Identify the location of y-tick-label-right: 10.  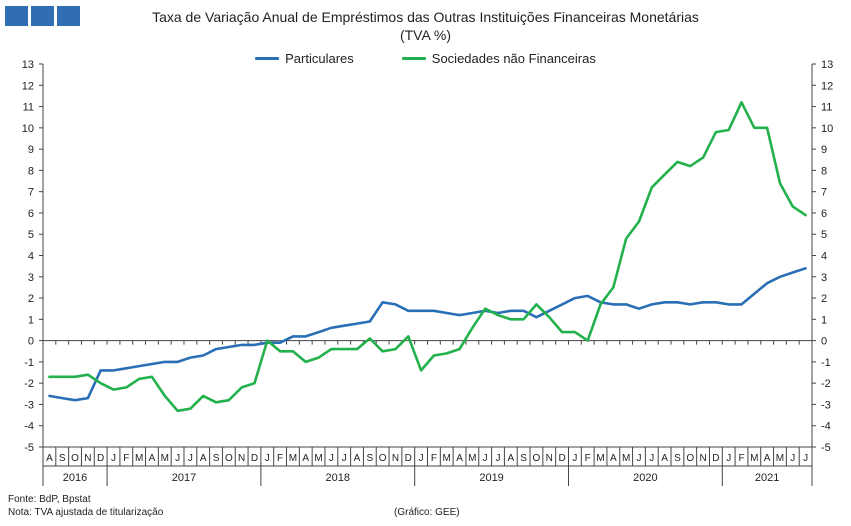
(827, 129).